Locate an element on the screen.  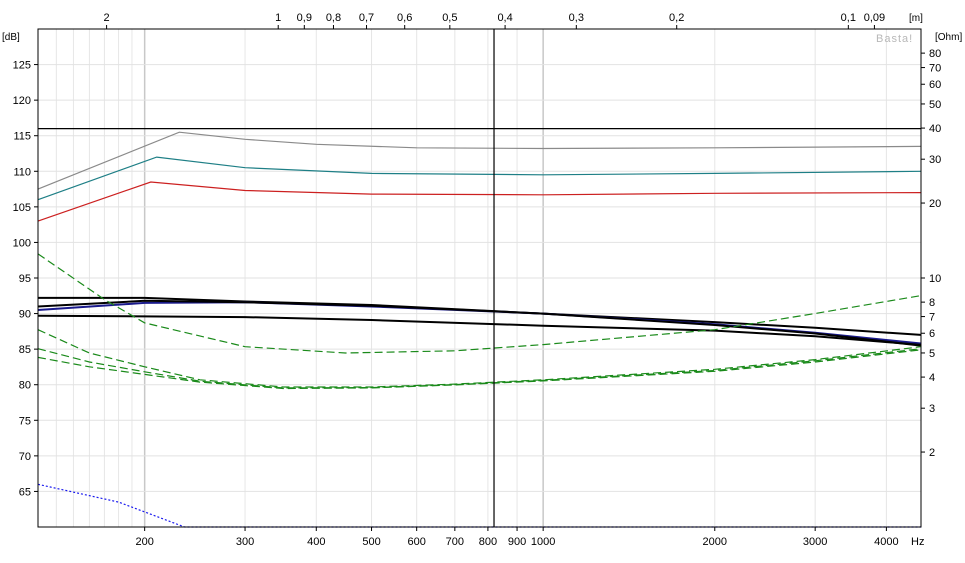
x-tick-label: 3000 is located at coordinates (815, 542).